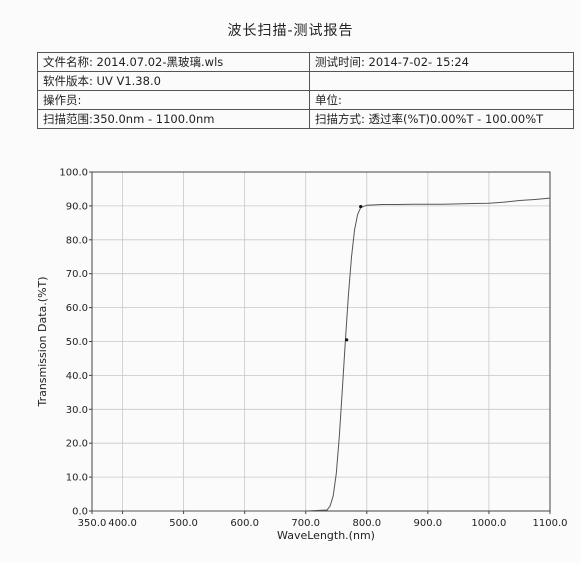 The image size is (581, 563). I want to click on y-tick-label: 60.0, so click(77, 308).